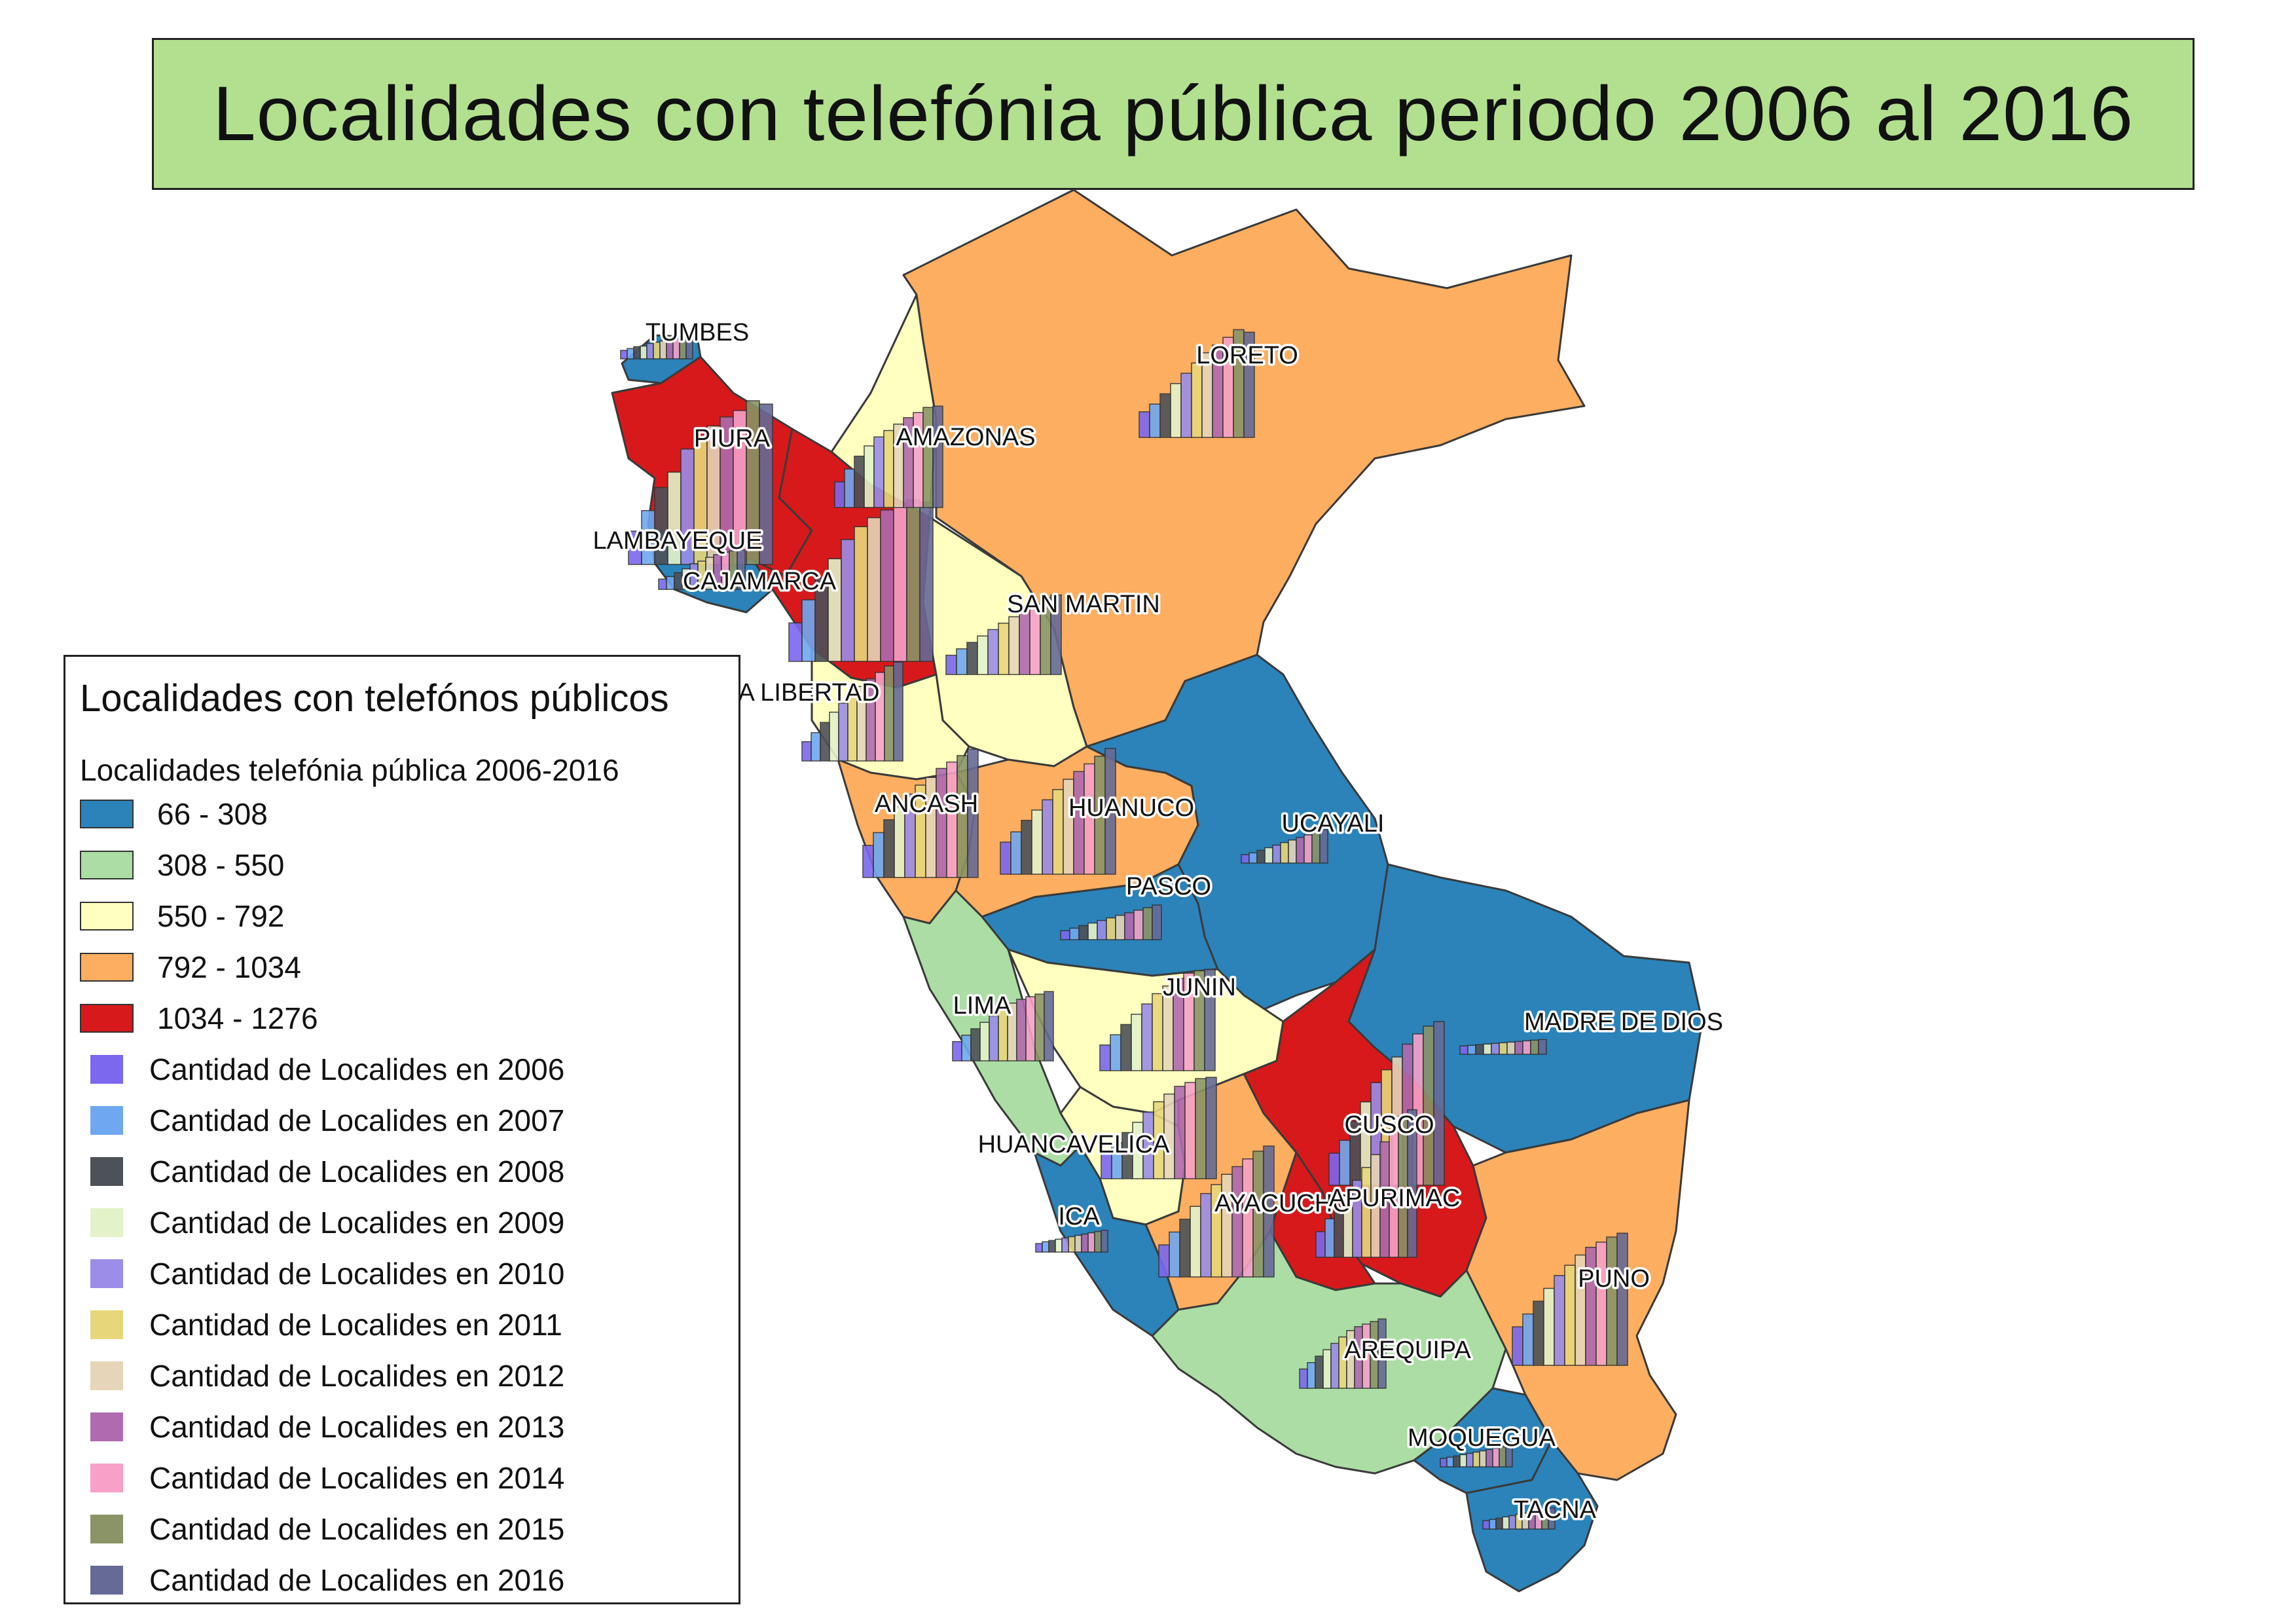  I want to click on legend-range-item: 308 - 550, so click(182, 865).